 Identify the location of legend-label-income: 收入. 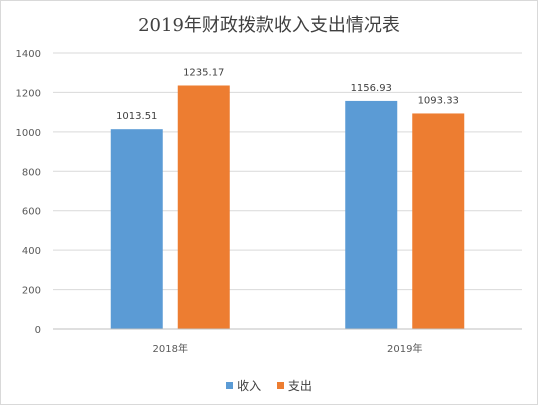
(249, 386).